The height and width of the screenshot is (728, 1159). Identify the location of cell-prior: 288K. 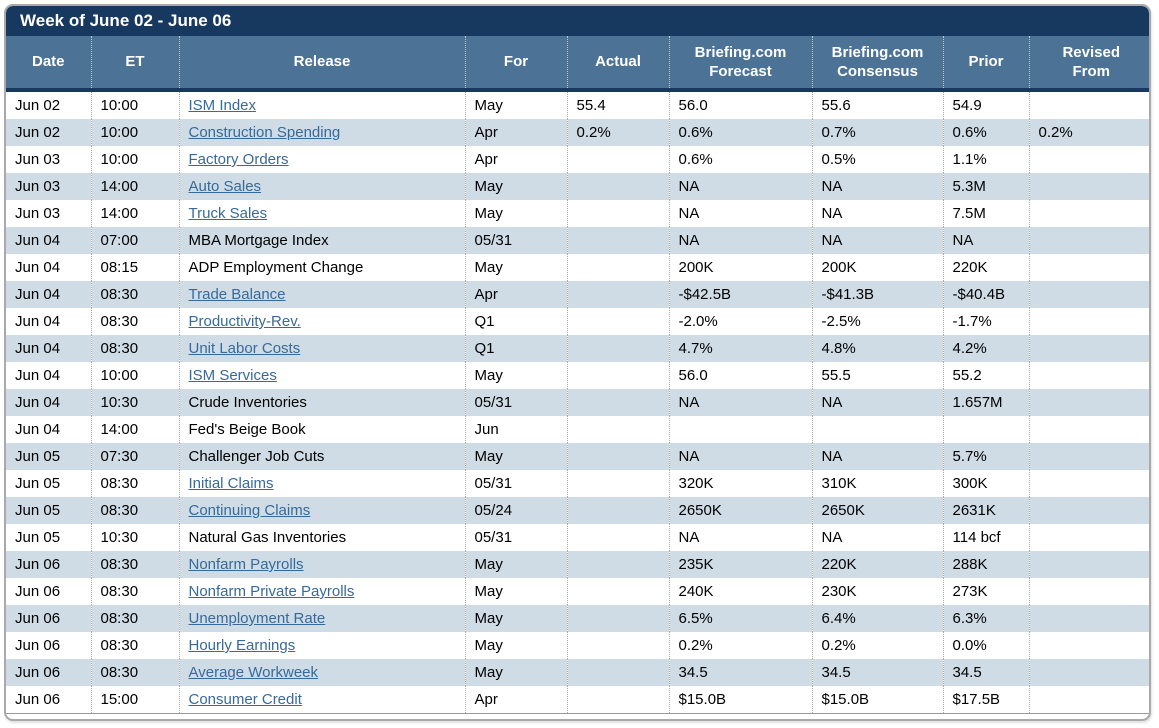
(985, 564).